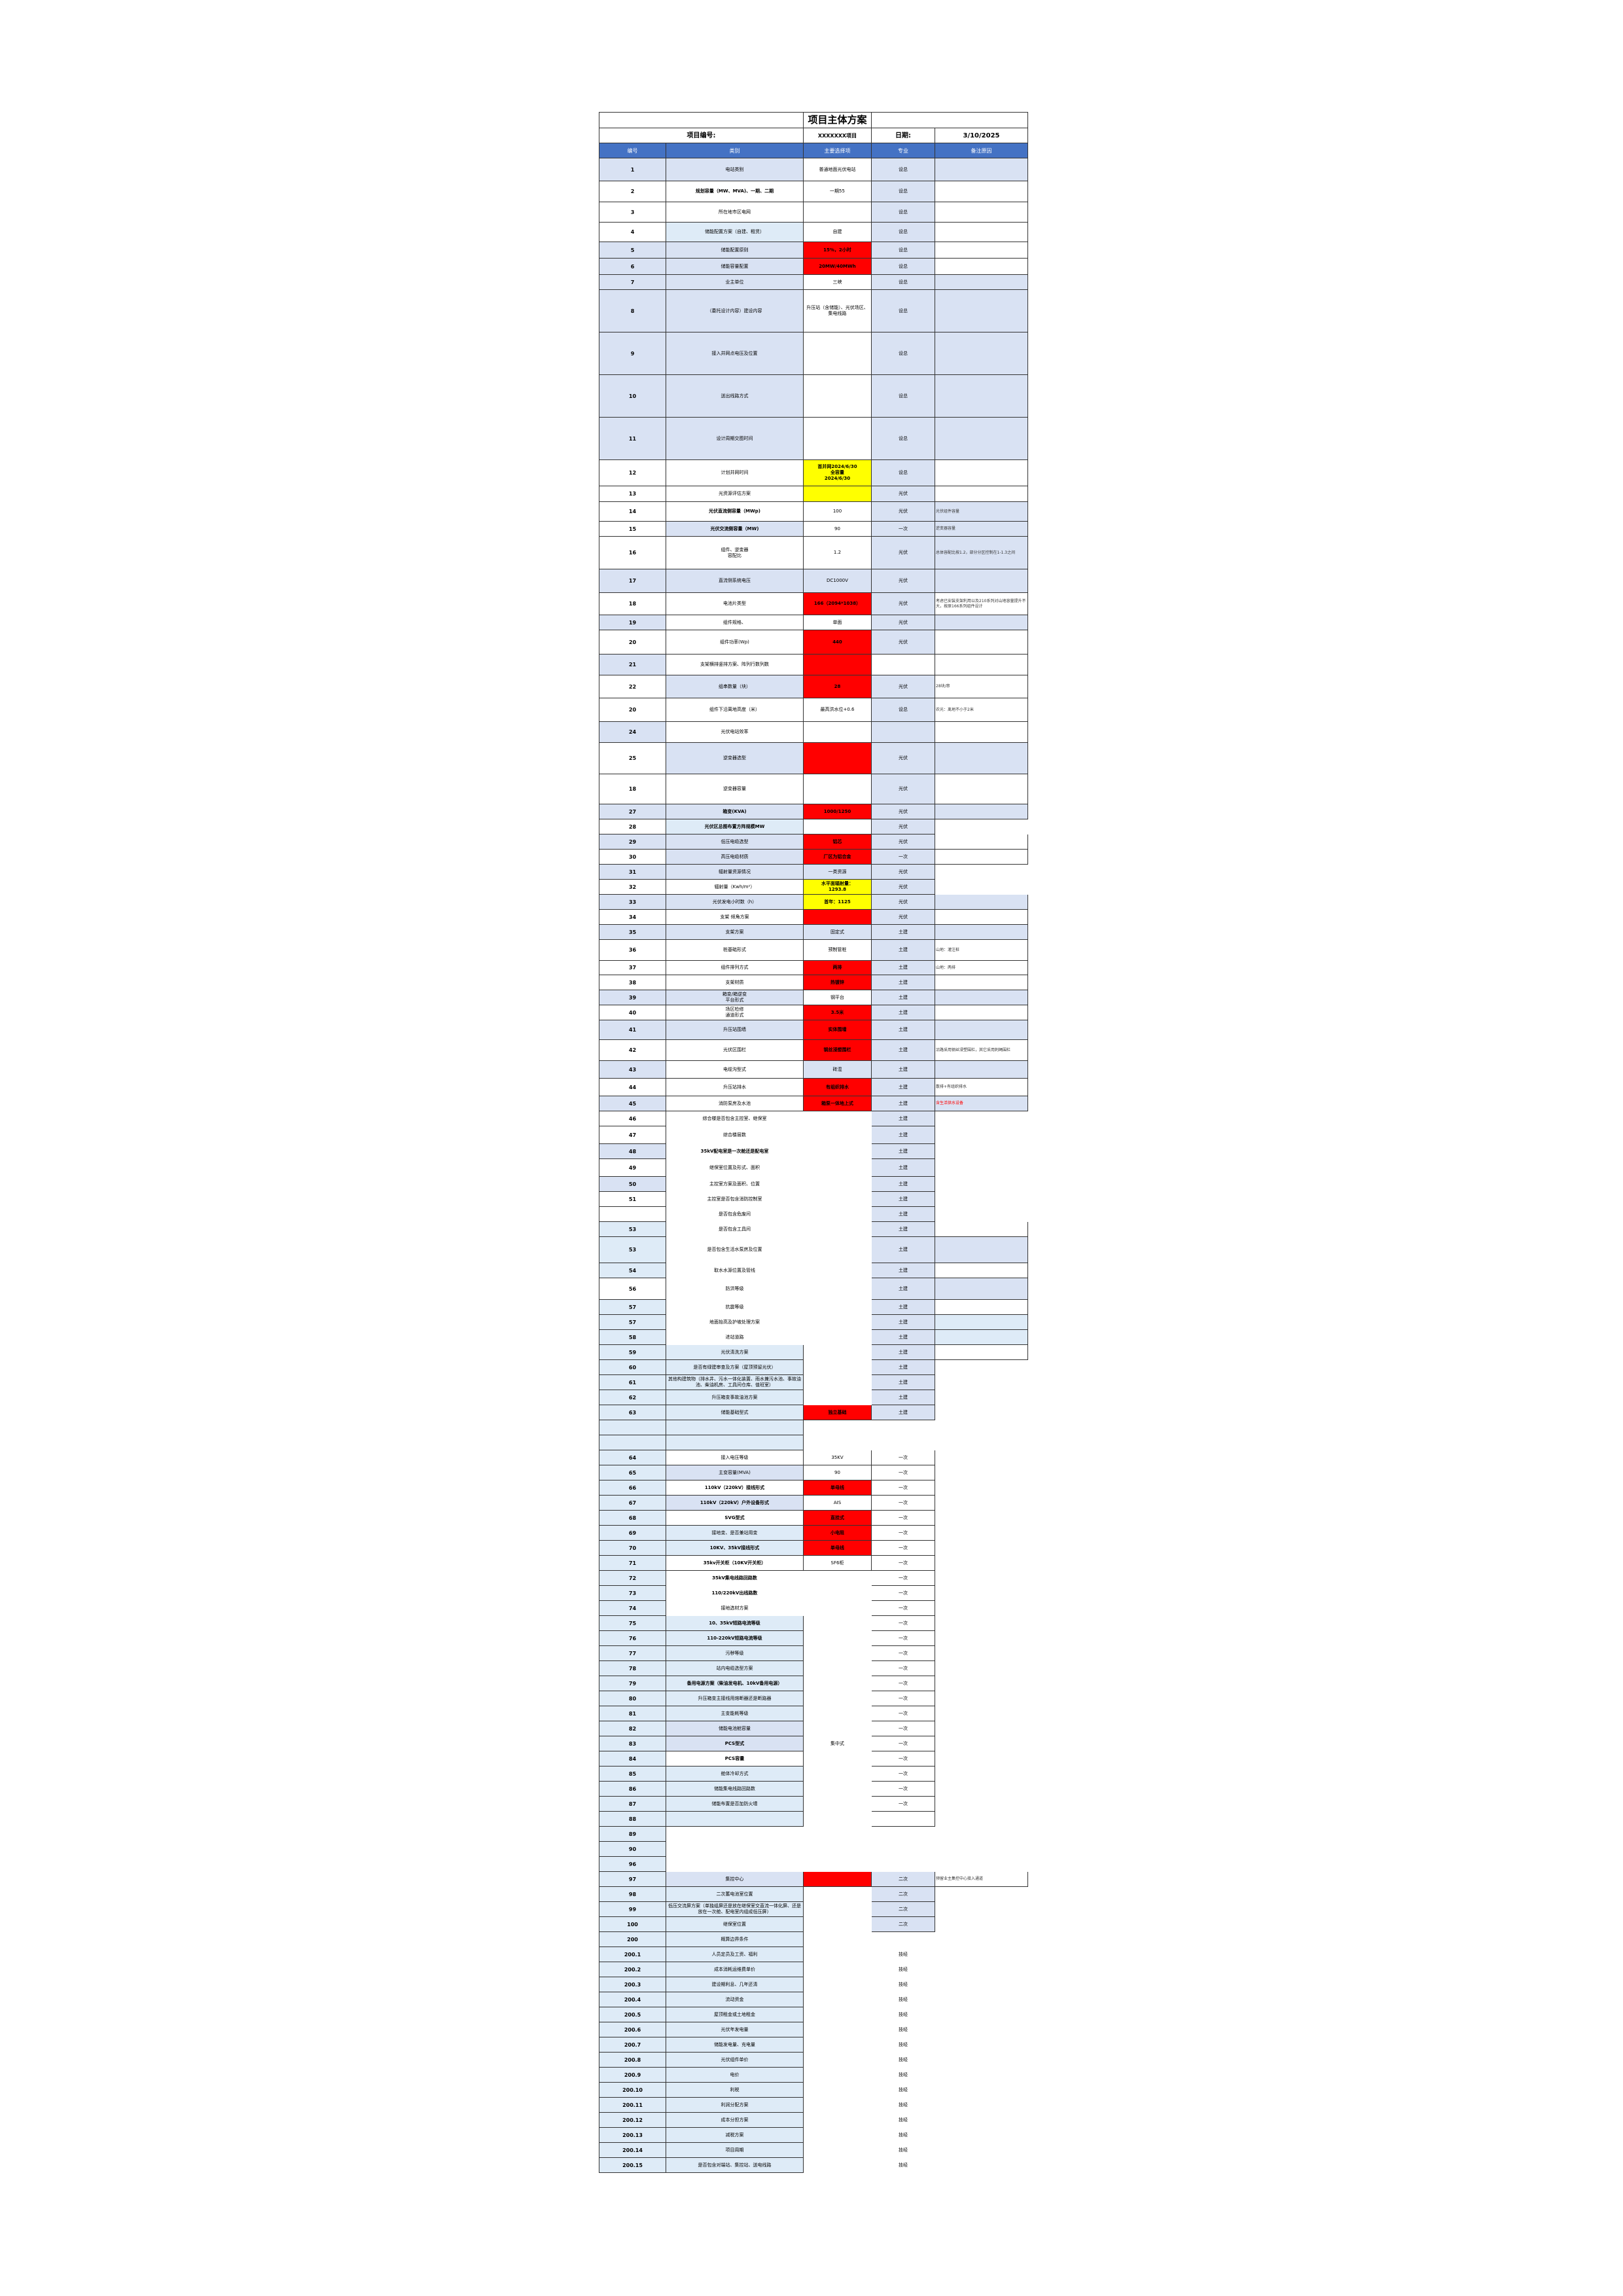  Describe the element at coordinates (837, 1030) in the screenshot. I see `row-main-choice: 实体围墙` at that location.